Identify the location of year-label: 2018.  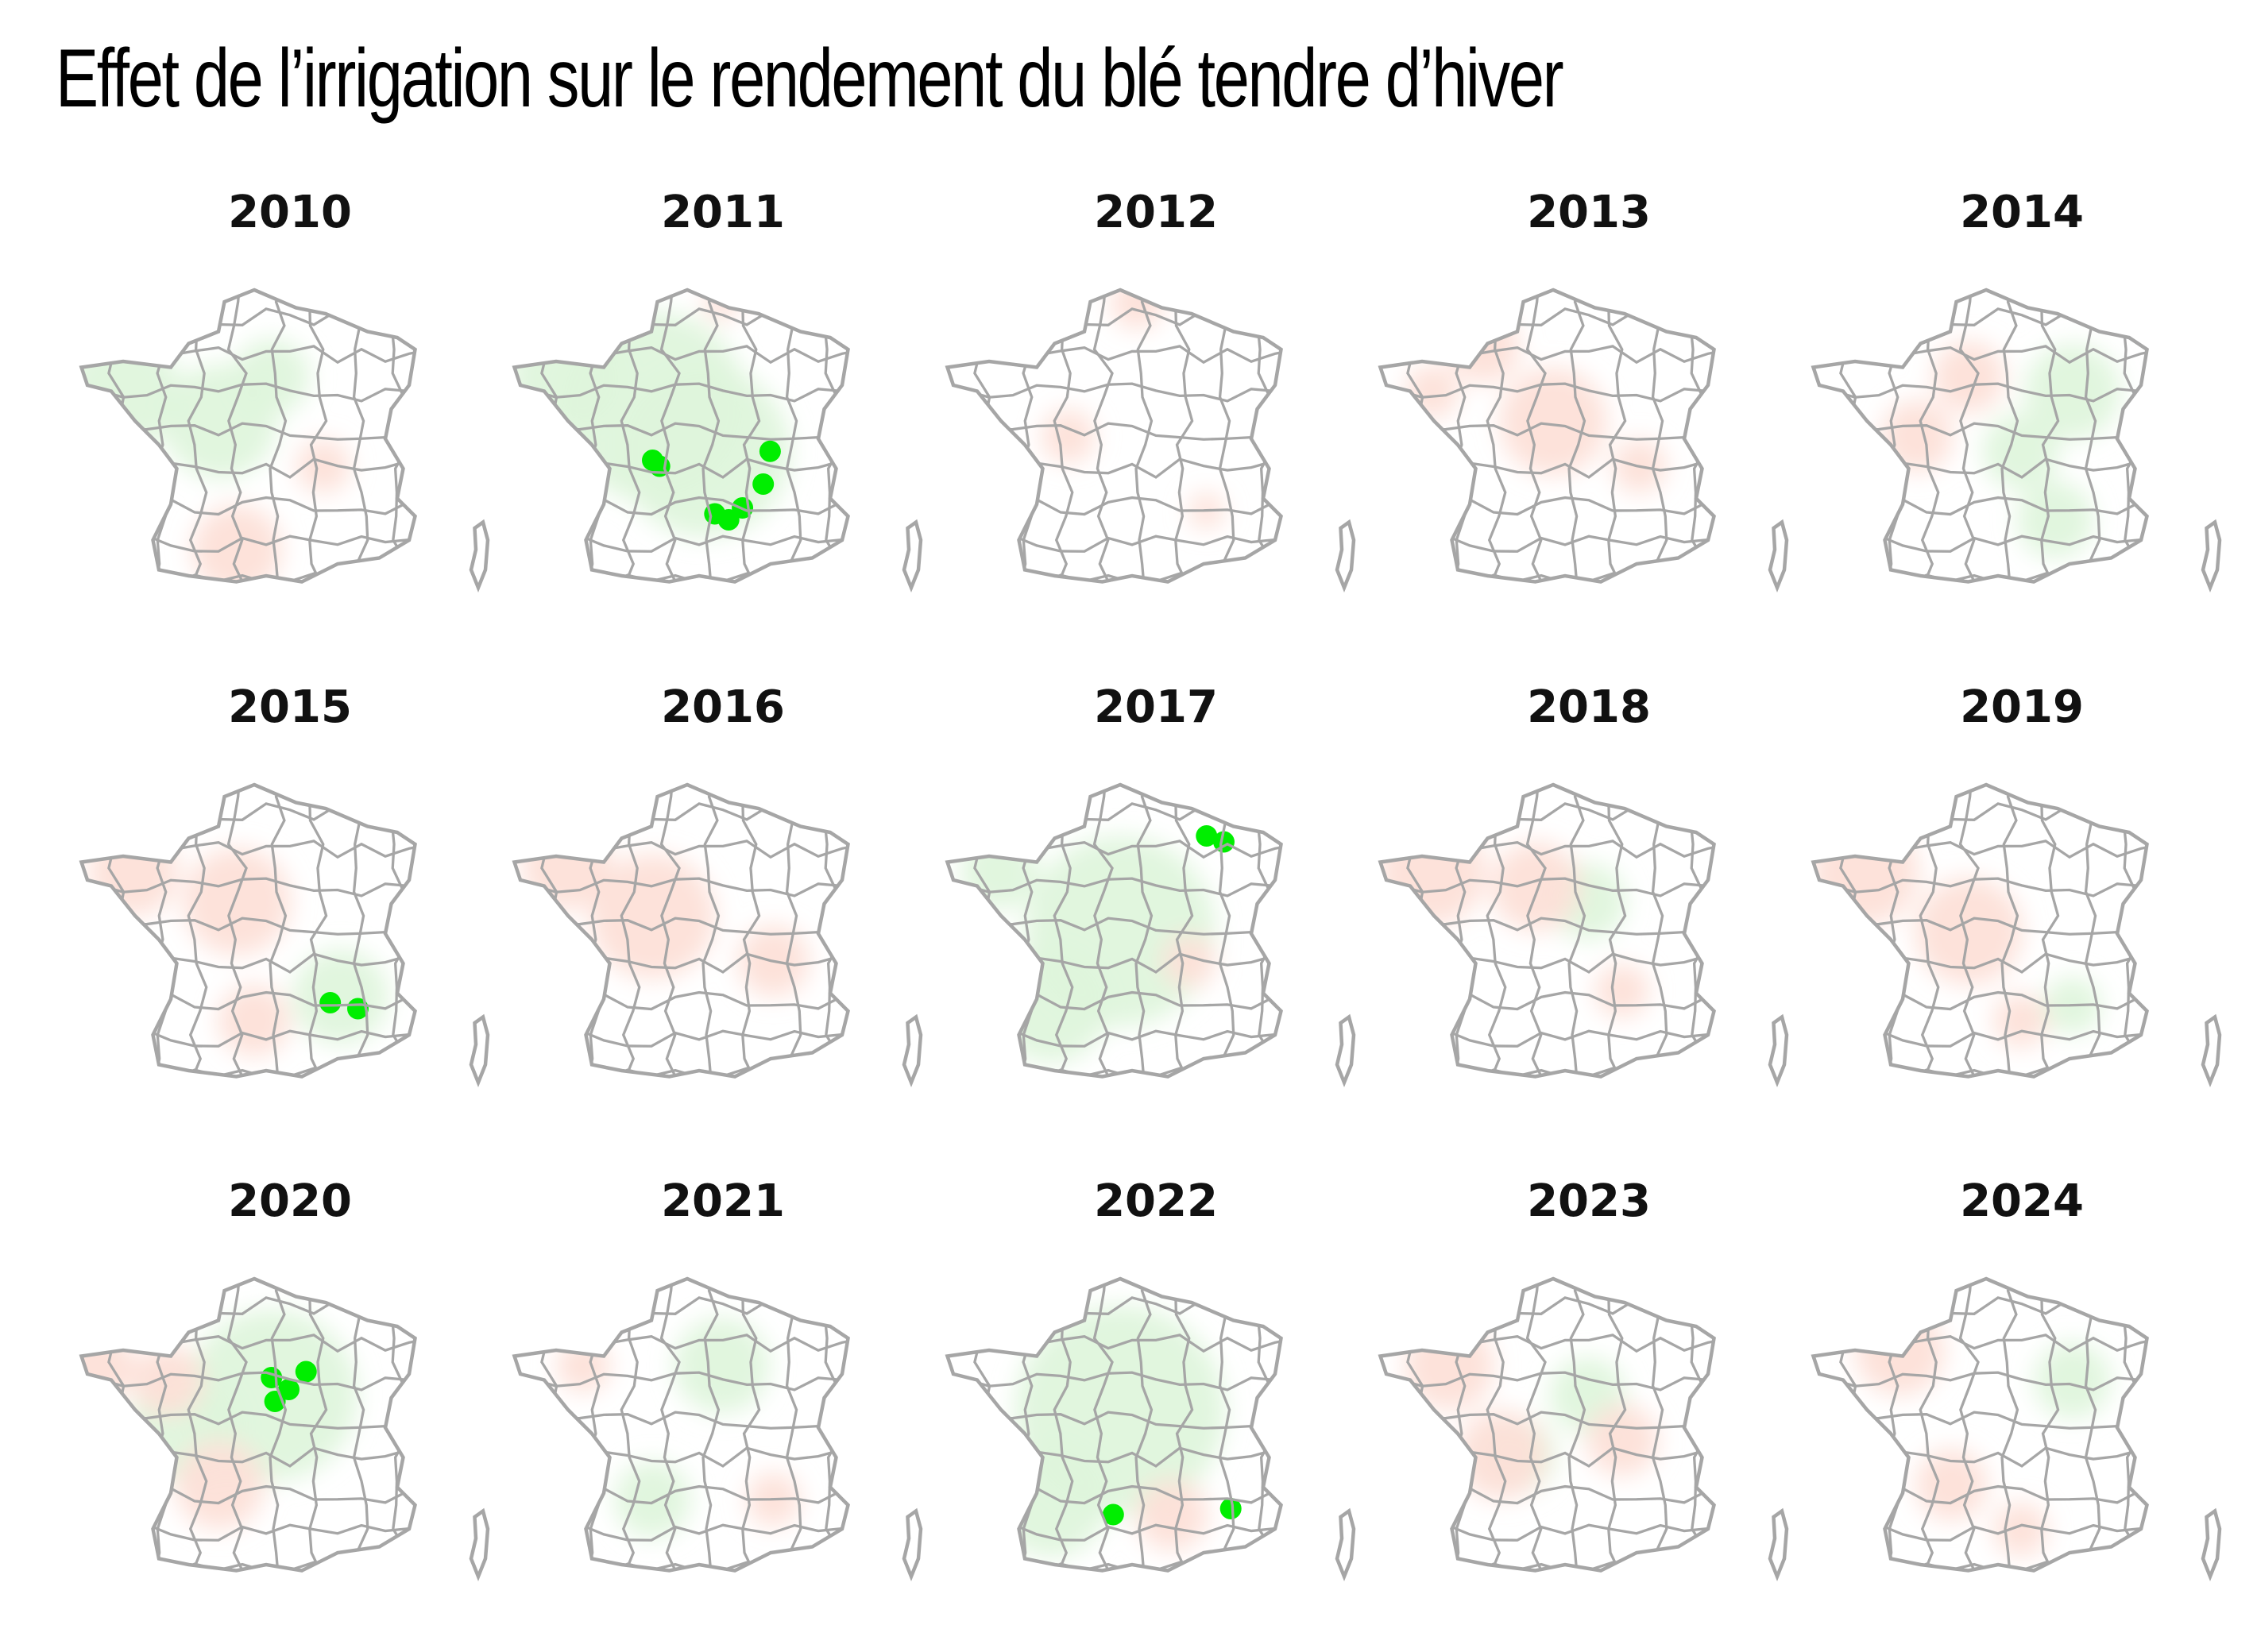
(1589, 707).